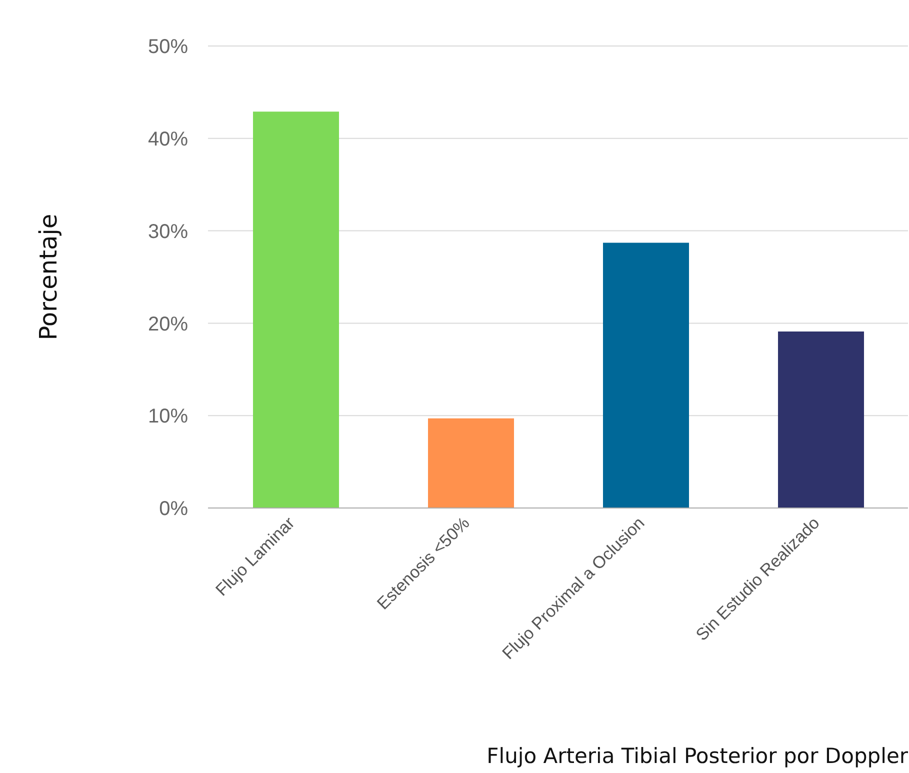 This screenshot has height=773, width=909. I want to click on x-axis-title: Flujo Arteria Tibial Posterior por Doppler, so click(697, 756).